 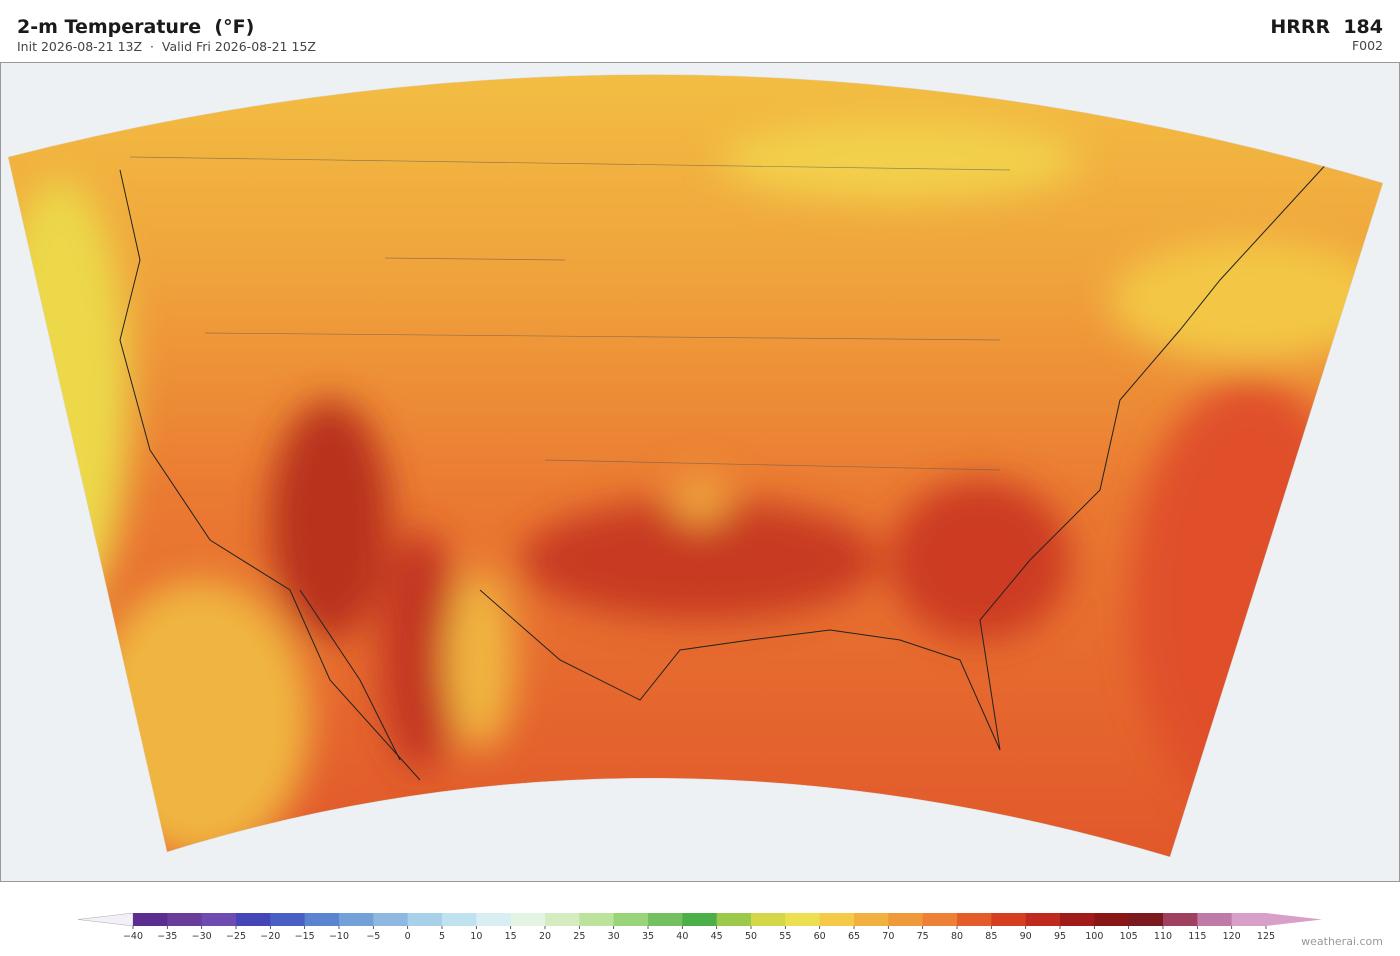 What do you see at coordinates (991, 936) in the screenshot?
I see `colorbar-tick-label: 85` at bounding box center [991, 936].